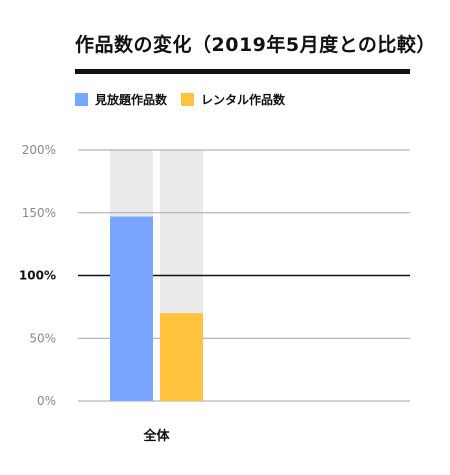 The height and width of the screenshot is (475, 450). What do you see at coordinates (255, 45) in the screenshot?
I see `chart-title: 作品数の変化（2019年5月度との比較）` at bounding box center [255, 45].